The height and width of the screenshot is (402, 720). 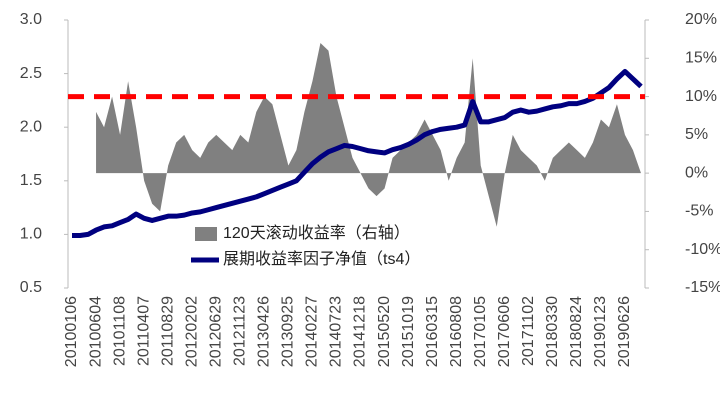 What do you see at coordinates (600, 331) in the screenshot?
I see `x-tick-label: 20190123` at bounding box center [600, 331].